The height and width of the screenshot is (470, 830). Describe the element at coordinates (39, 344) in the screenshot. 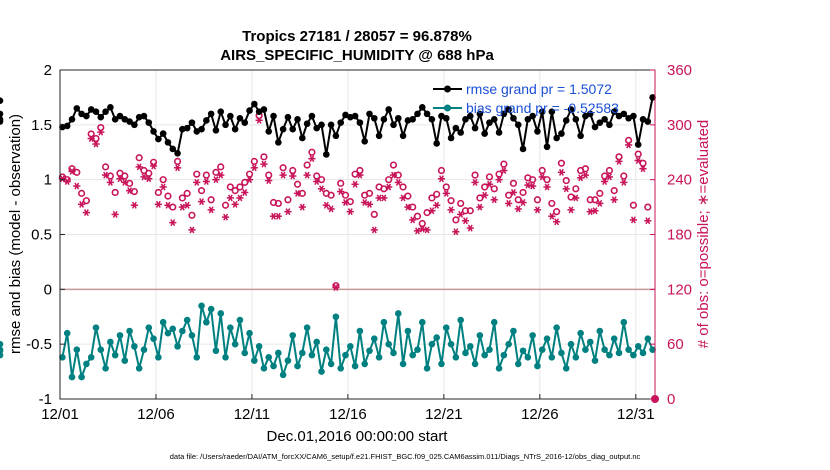

I see `y-tick-label: -0.5` at that location.